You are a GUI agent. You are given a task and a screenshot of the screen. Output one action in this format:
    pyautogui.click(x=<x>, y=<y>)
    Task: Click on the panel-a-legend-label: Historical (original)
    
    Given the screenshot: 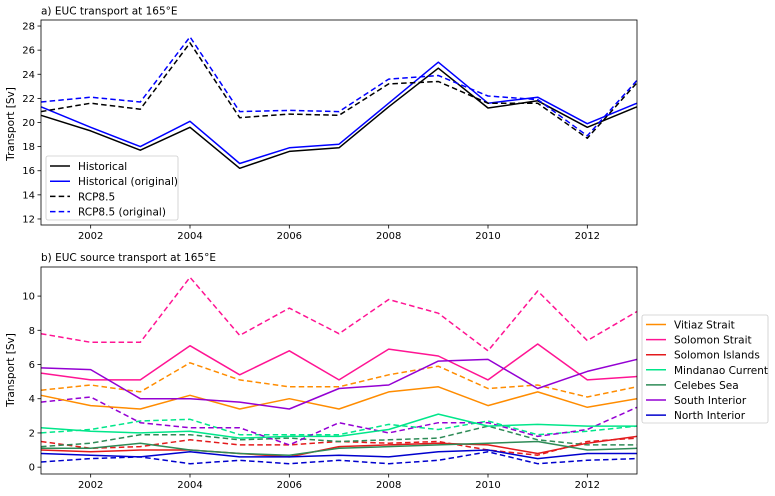 What is the action you would take?
    pyautogui.click(x=128, y=182)
    